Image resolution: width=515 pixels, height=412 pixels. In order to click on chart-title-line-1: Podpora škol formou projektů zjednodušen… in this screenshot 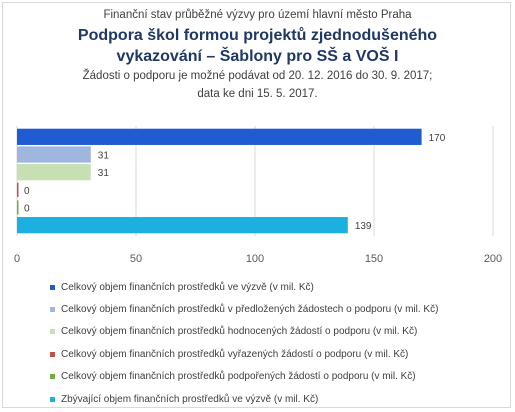, I will do `click(257, 35)`.